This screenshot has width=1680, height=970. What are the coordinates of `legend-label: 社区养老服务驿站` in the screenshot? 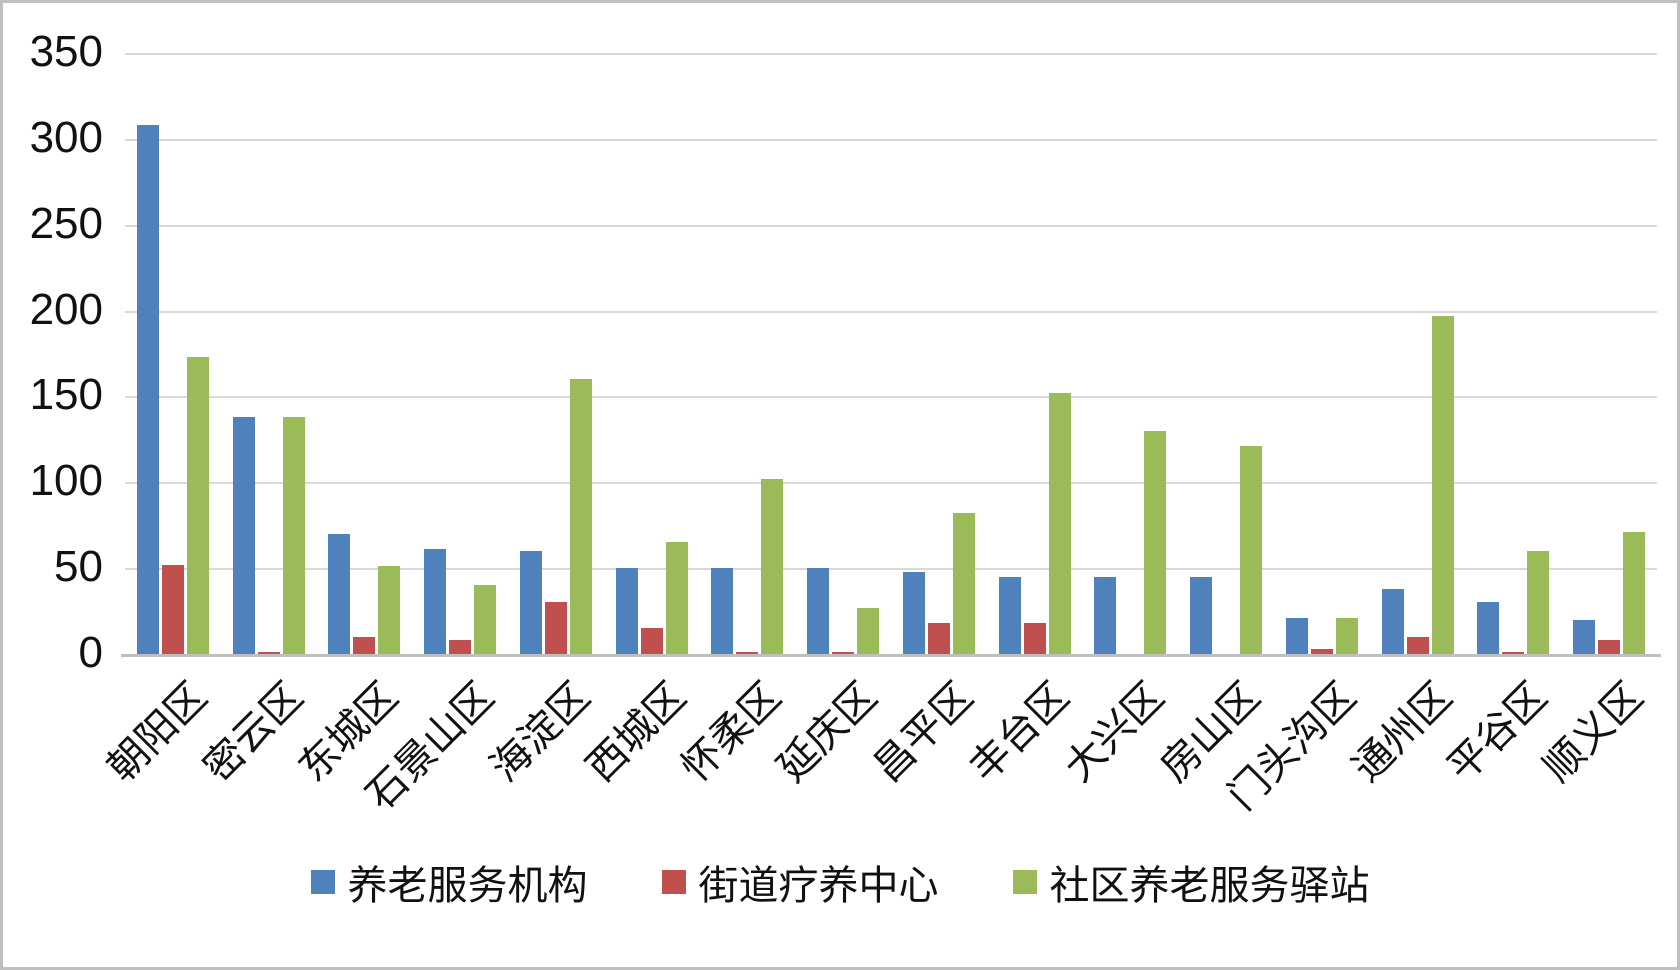 It's located at (1209, 885).